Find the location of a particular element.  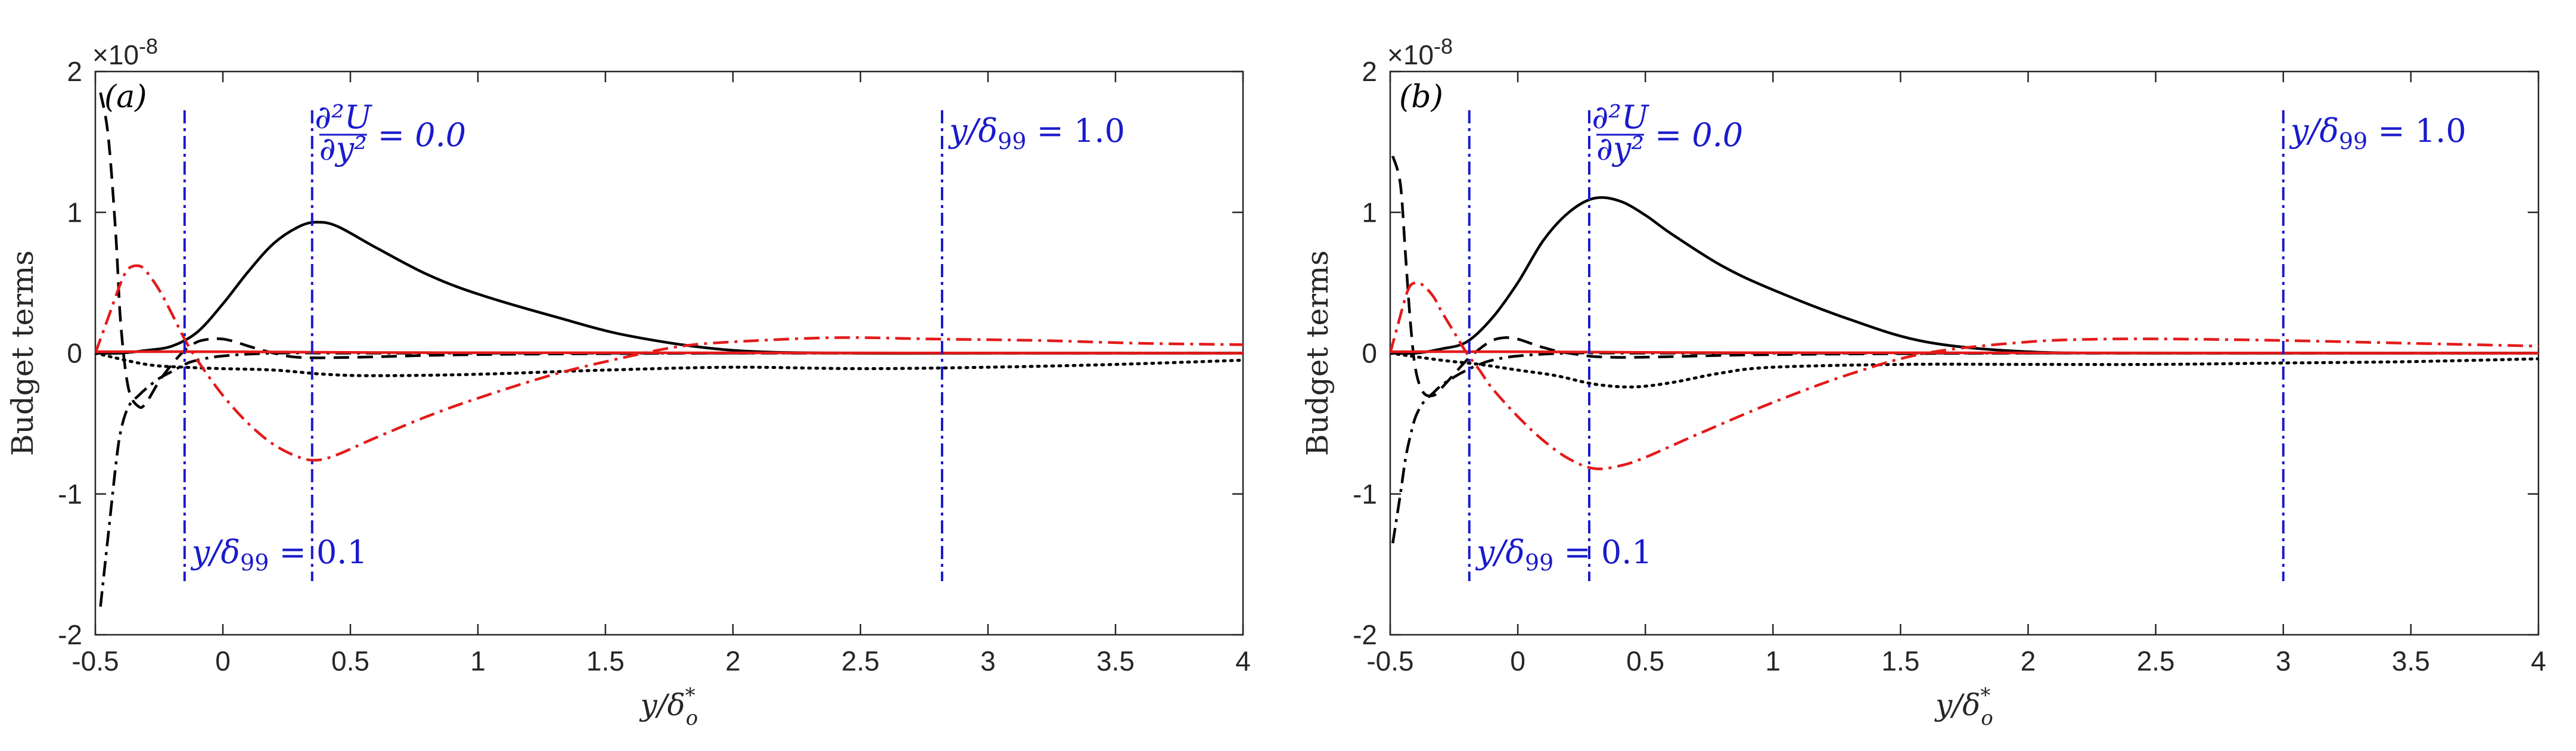

annot-d2u-a: ∂²U∂y² = 0.0 is located at coordinates (390, 132).